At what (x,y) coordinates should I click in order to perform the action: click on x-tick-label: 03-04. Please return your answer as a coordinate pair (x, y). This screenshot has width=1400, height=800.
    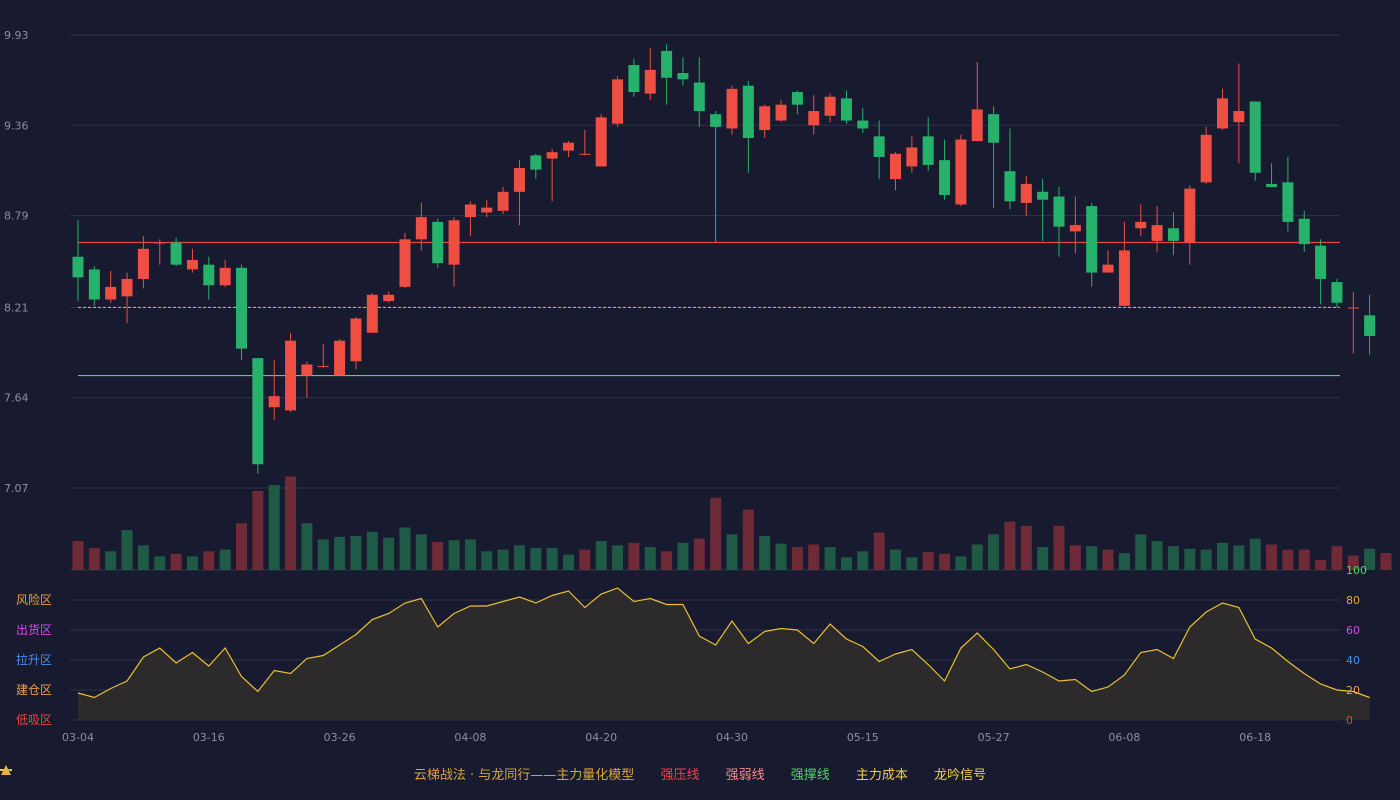
    Looking at the image, I should click on (78, 737).